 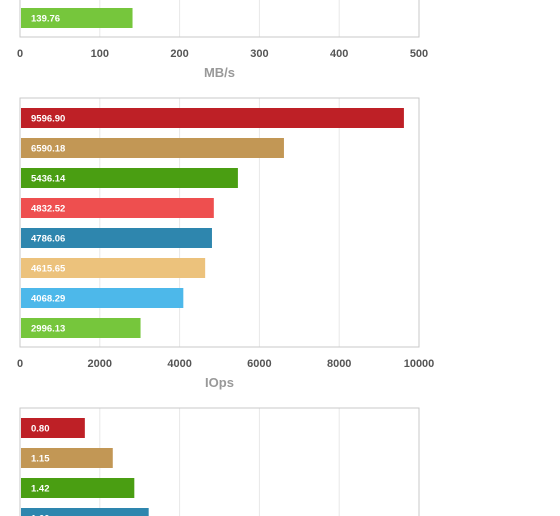 What do you see at coordinates (419, 54) in the screenshot?
I see `x-tick-label: 500` at bounding box center [419, 54].